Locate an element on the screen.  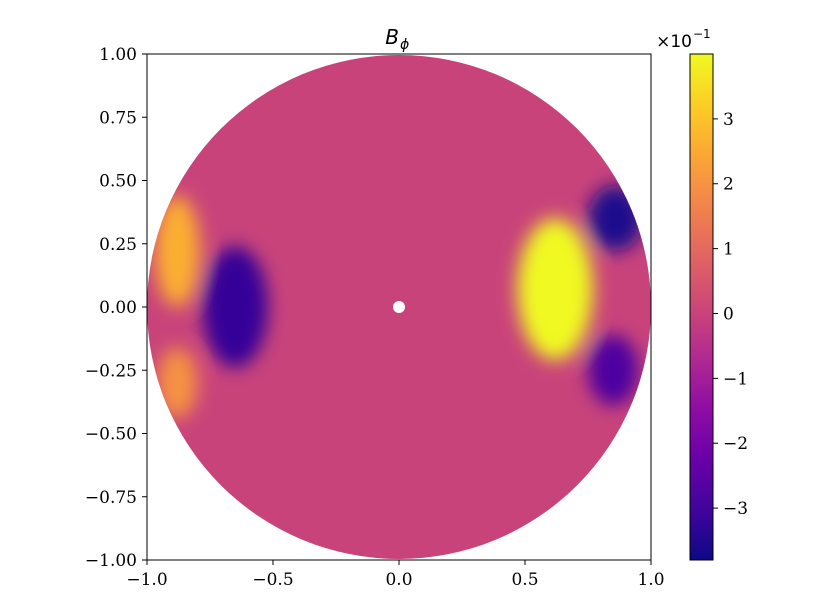
chart-title: B ϕ is located at coordinates (397, 39).